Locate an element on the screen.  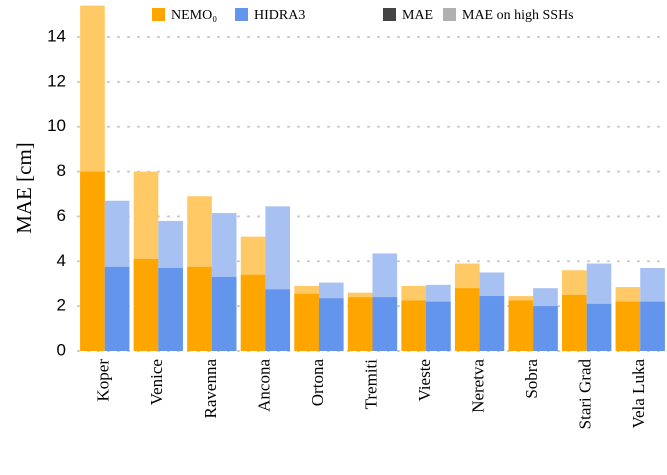
y-tick-label: 6 is located at coordinates (61, 215).